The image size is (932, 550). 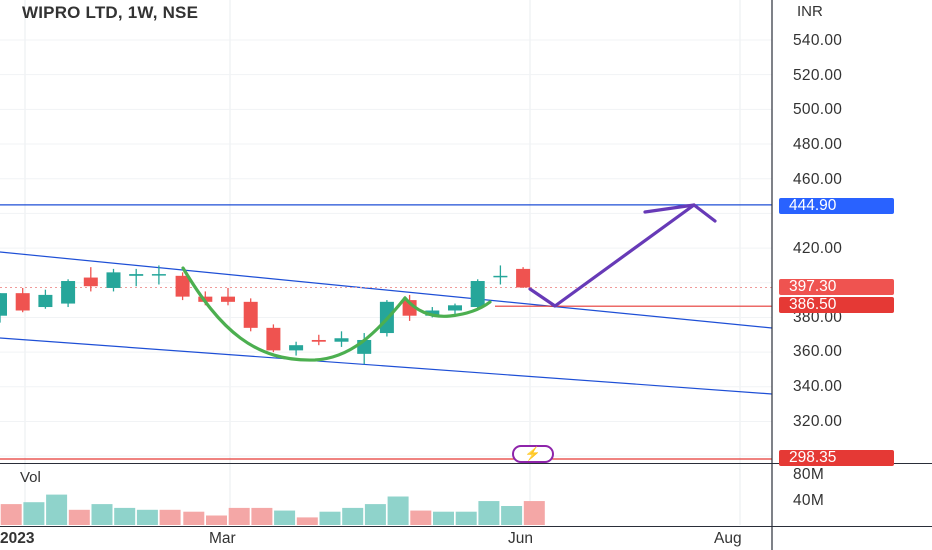 I want to click on time-axis-label: Jun, so click(x=520, y=538).